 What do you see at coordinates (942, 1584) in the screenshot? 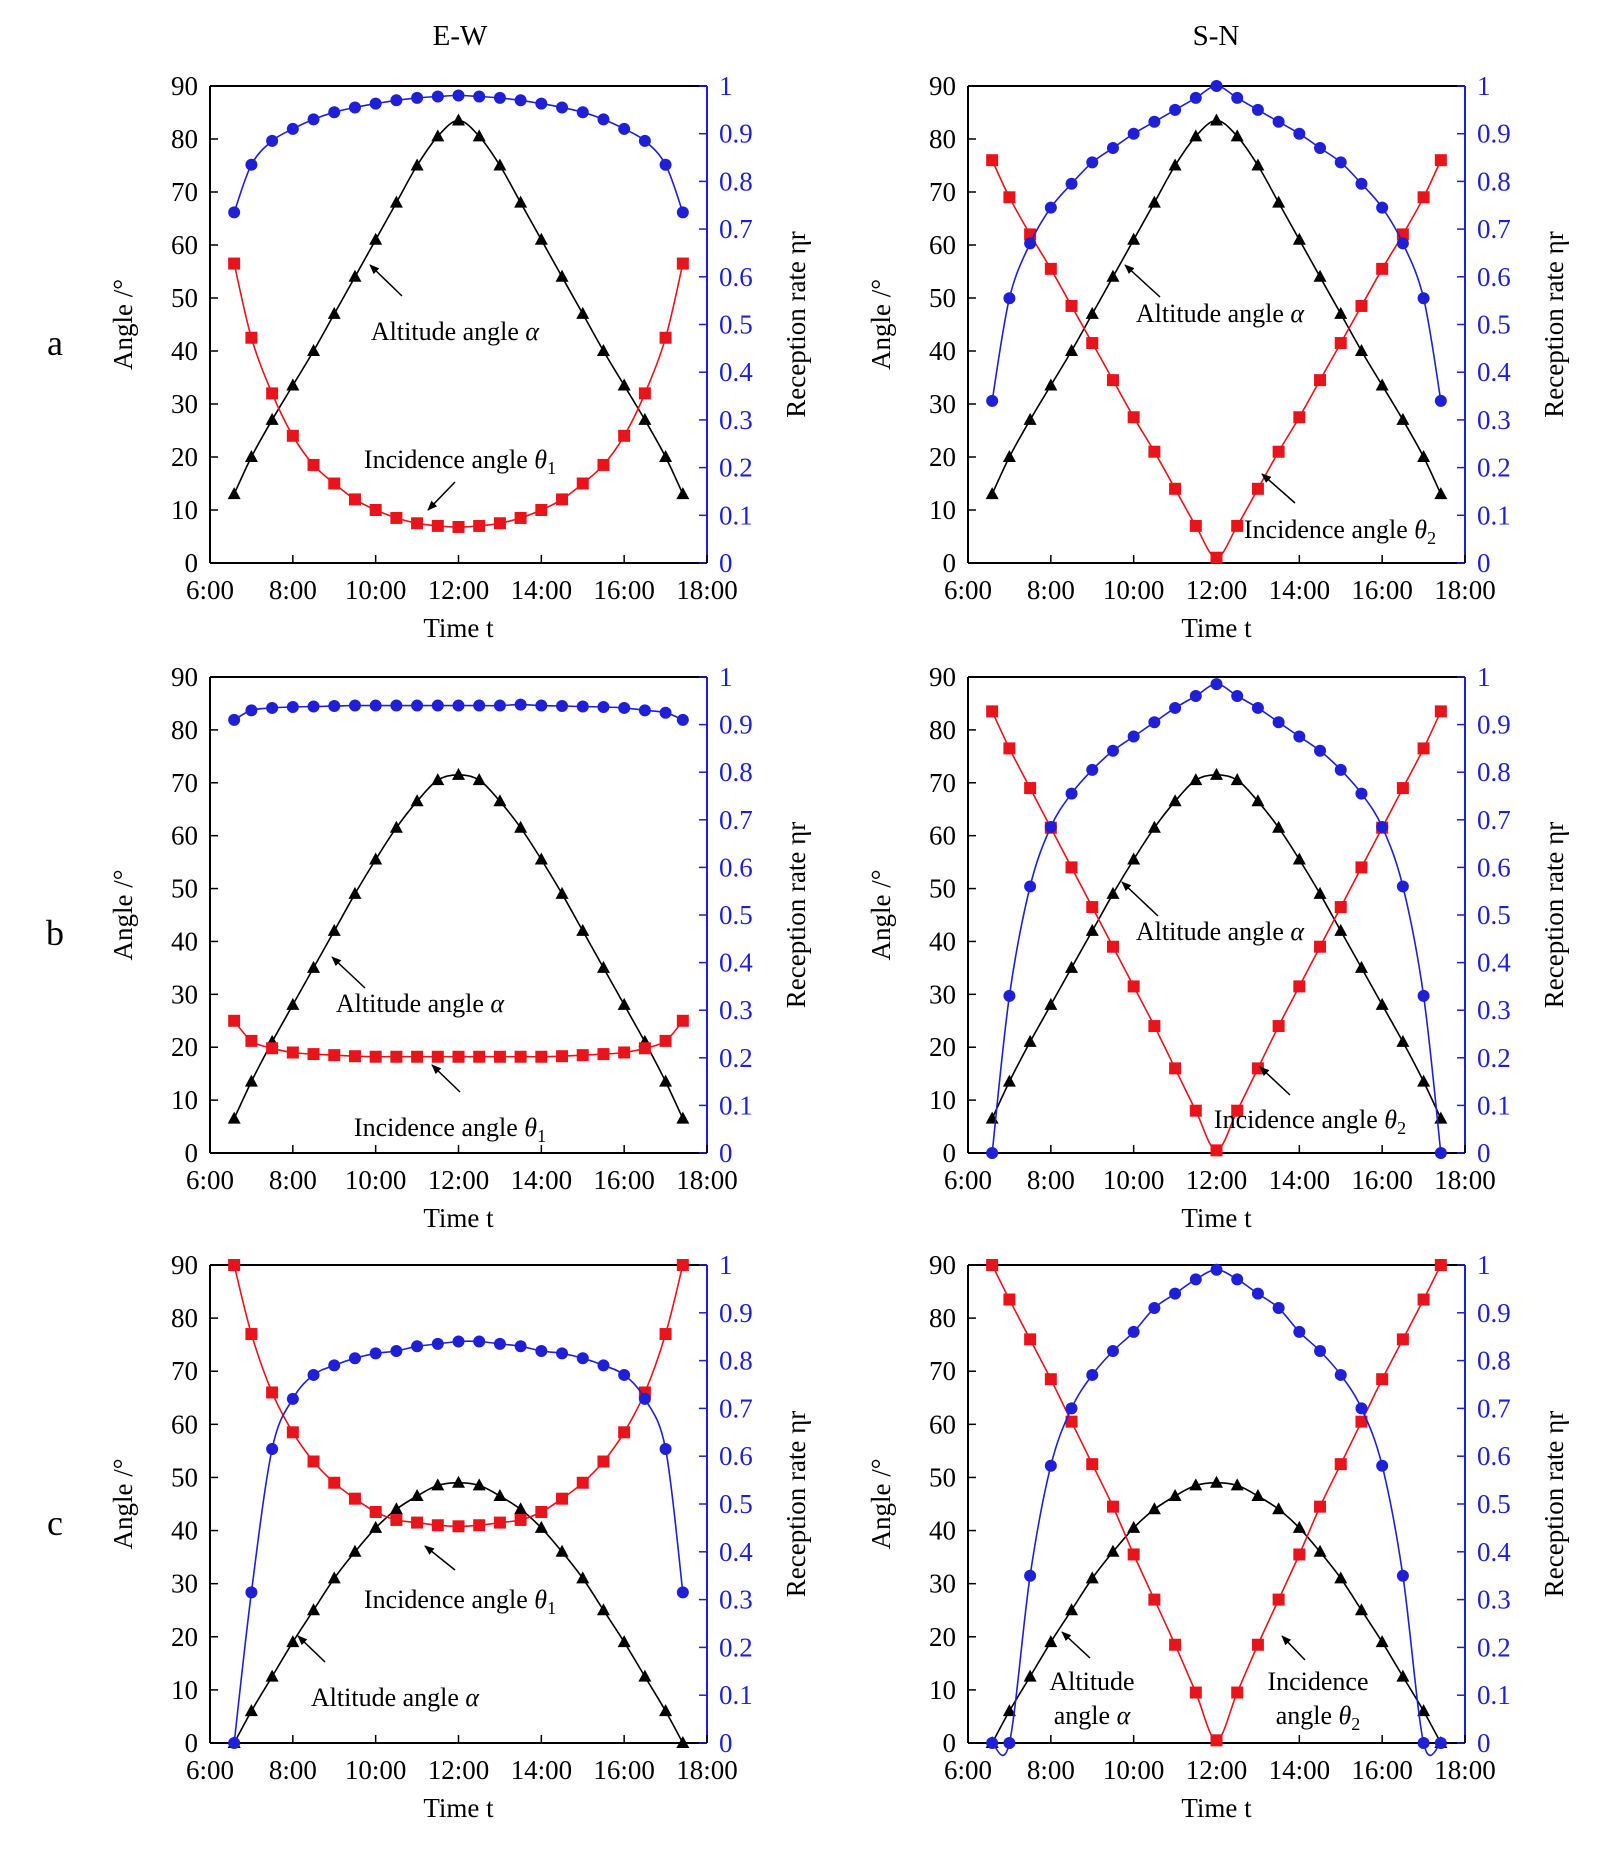
I see `y-tick-label: 30` at bounding box center [942, 1584].